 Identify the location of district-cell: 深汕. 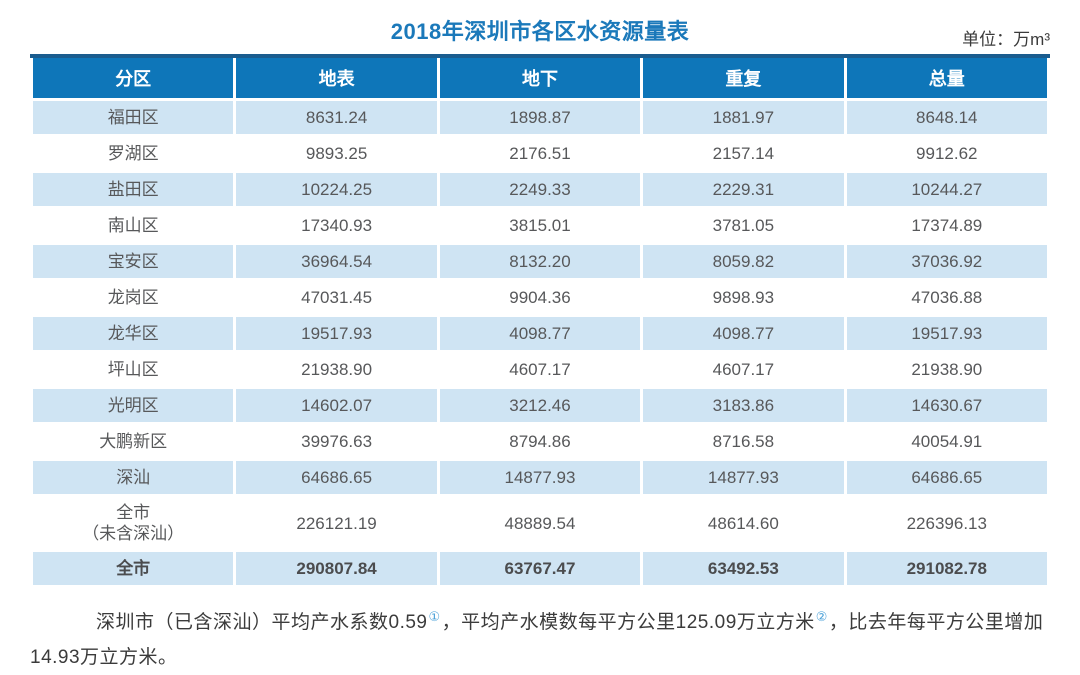
(133, 477).